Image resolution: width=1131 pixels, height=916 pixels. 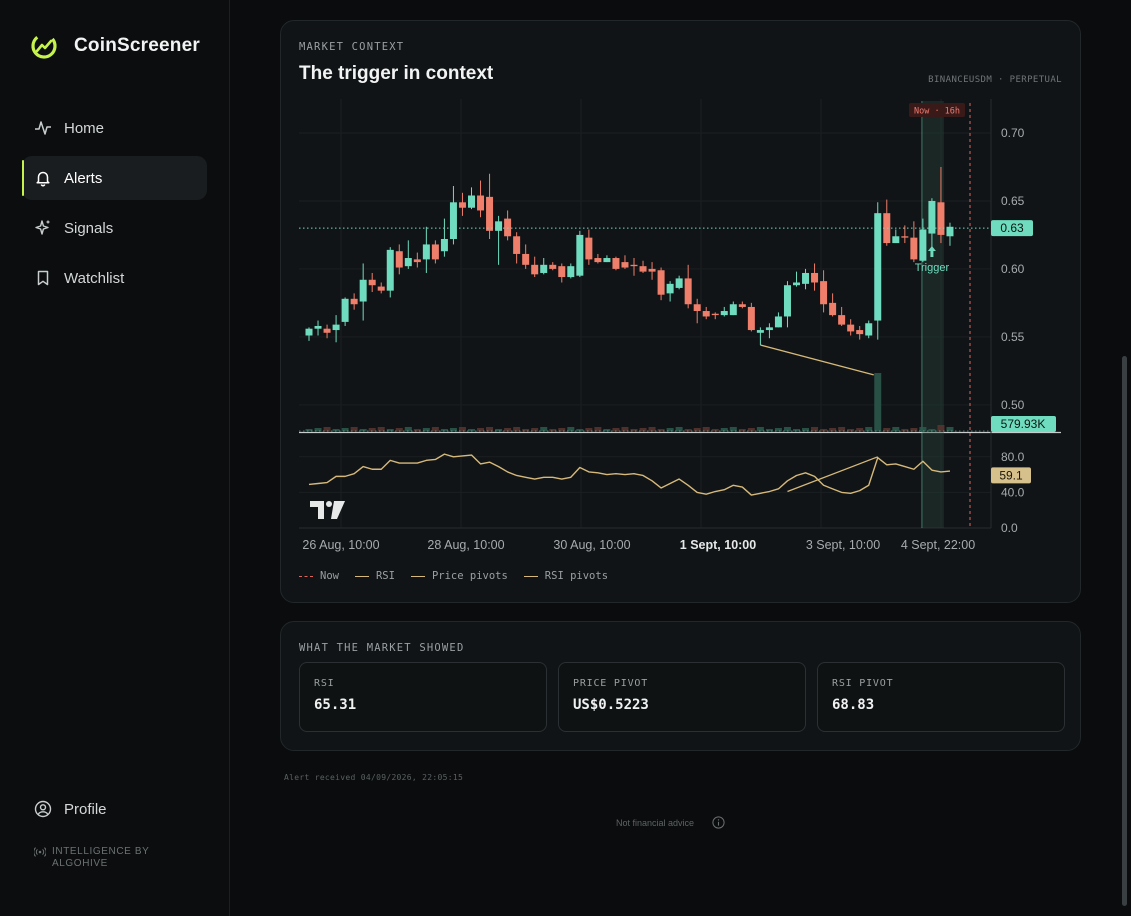 I want to click on bookmark-icon, so click(x=43, y=278).